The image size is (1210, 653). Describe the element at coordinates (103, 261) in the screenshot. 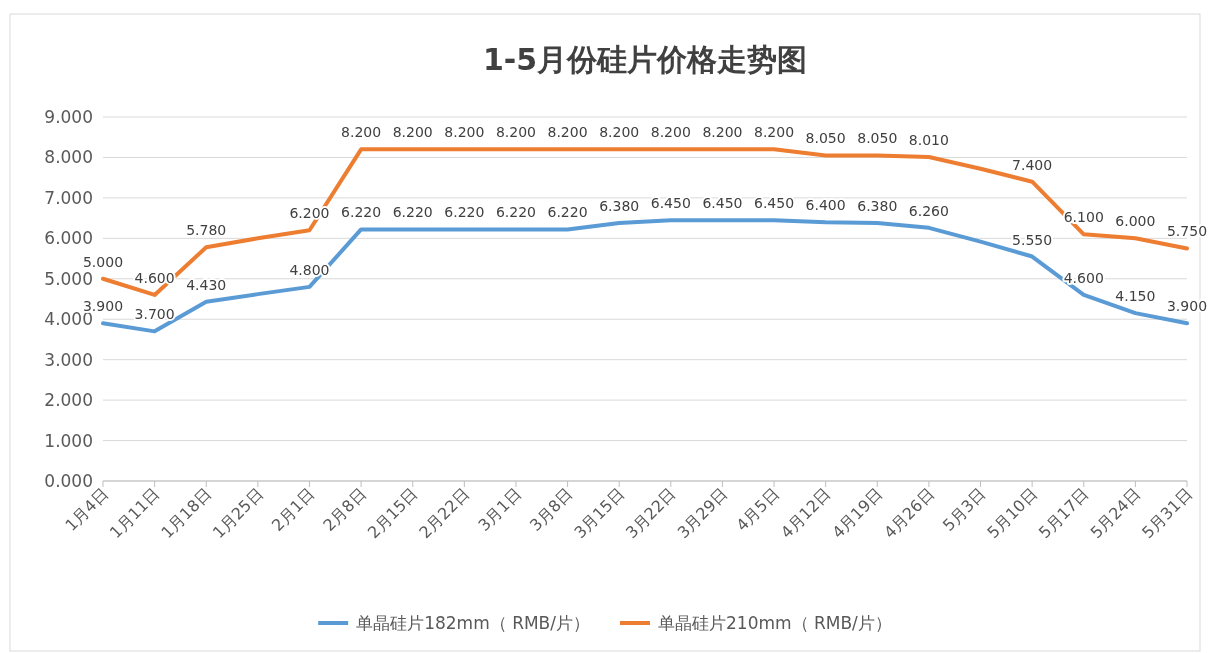

I see `data-label: 5.000` at that location.